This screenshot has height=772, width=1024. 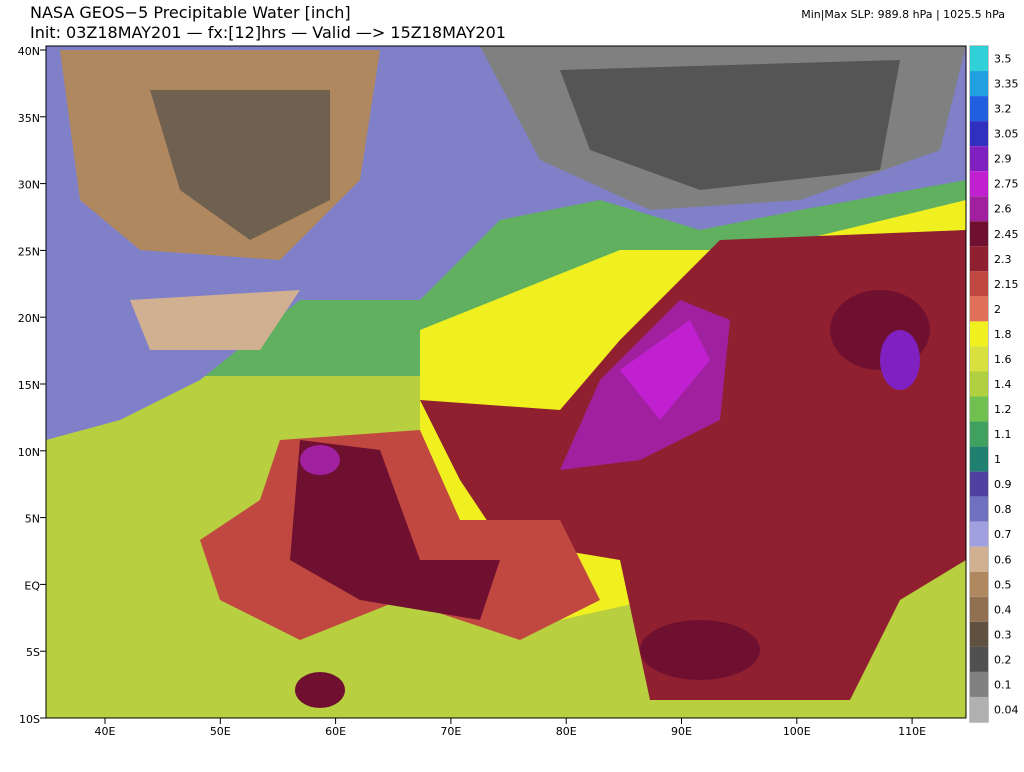 What do you see at coordinates (1006, 184) in the screenshot?
I see `colorbar-label: 2.75` at bounding box center [1006, 184].